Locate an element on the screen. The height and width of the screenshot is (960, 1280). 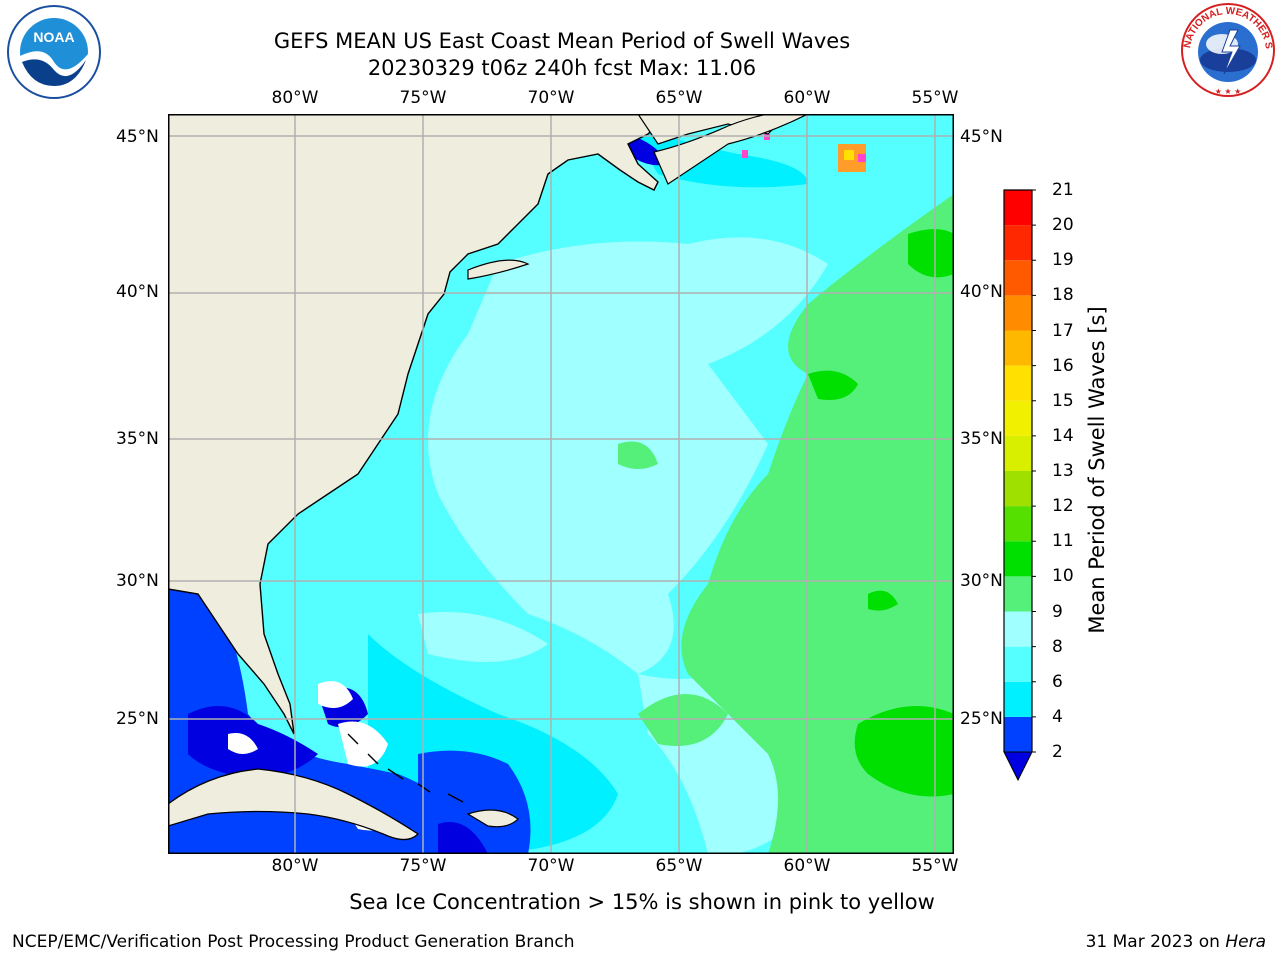
lat-label-left: 35°N is located at coordinates (137, 439).